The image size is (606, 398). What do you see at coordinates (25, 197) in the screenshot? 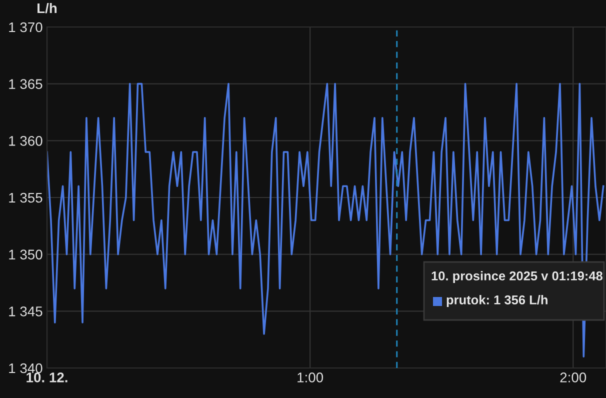
I see `y-tick-label: 1 355` at bounding box center [25, 197].